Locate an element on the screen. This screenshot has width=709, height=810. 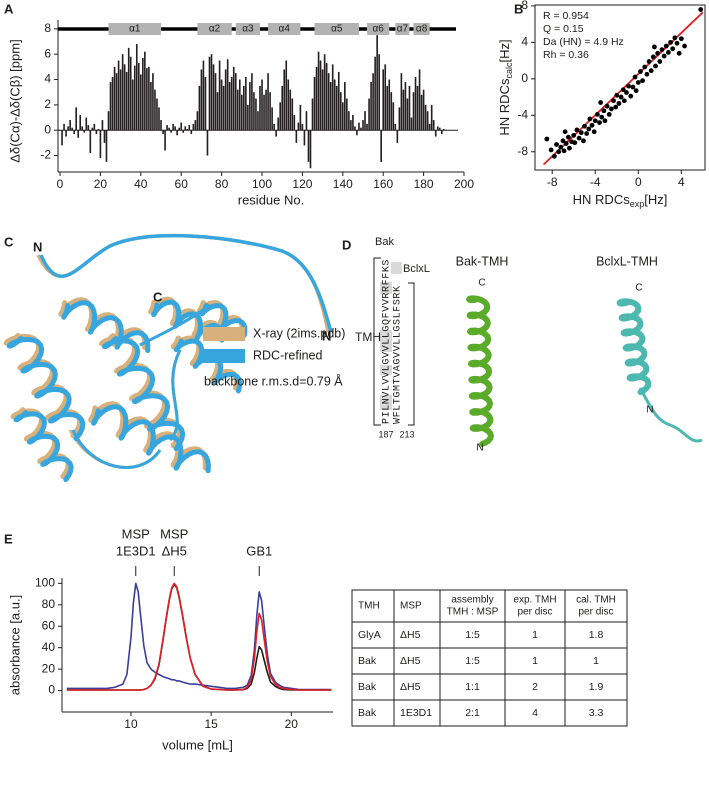
table-cell: 1 is located at coordinates (535, 635).